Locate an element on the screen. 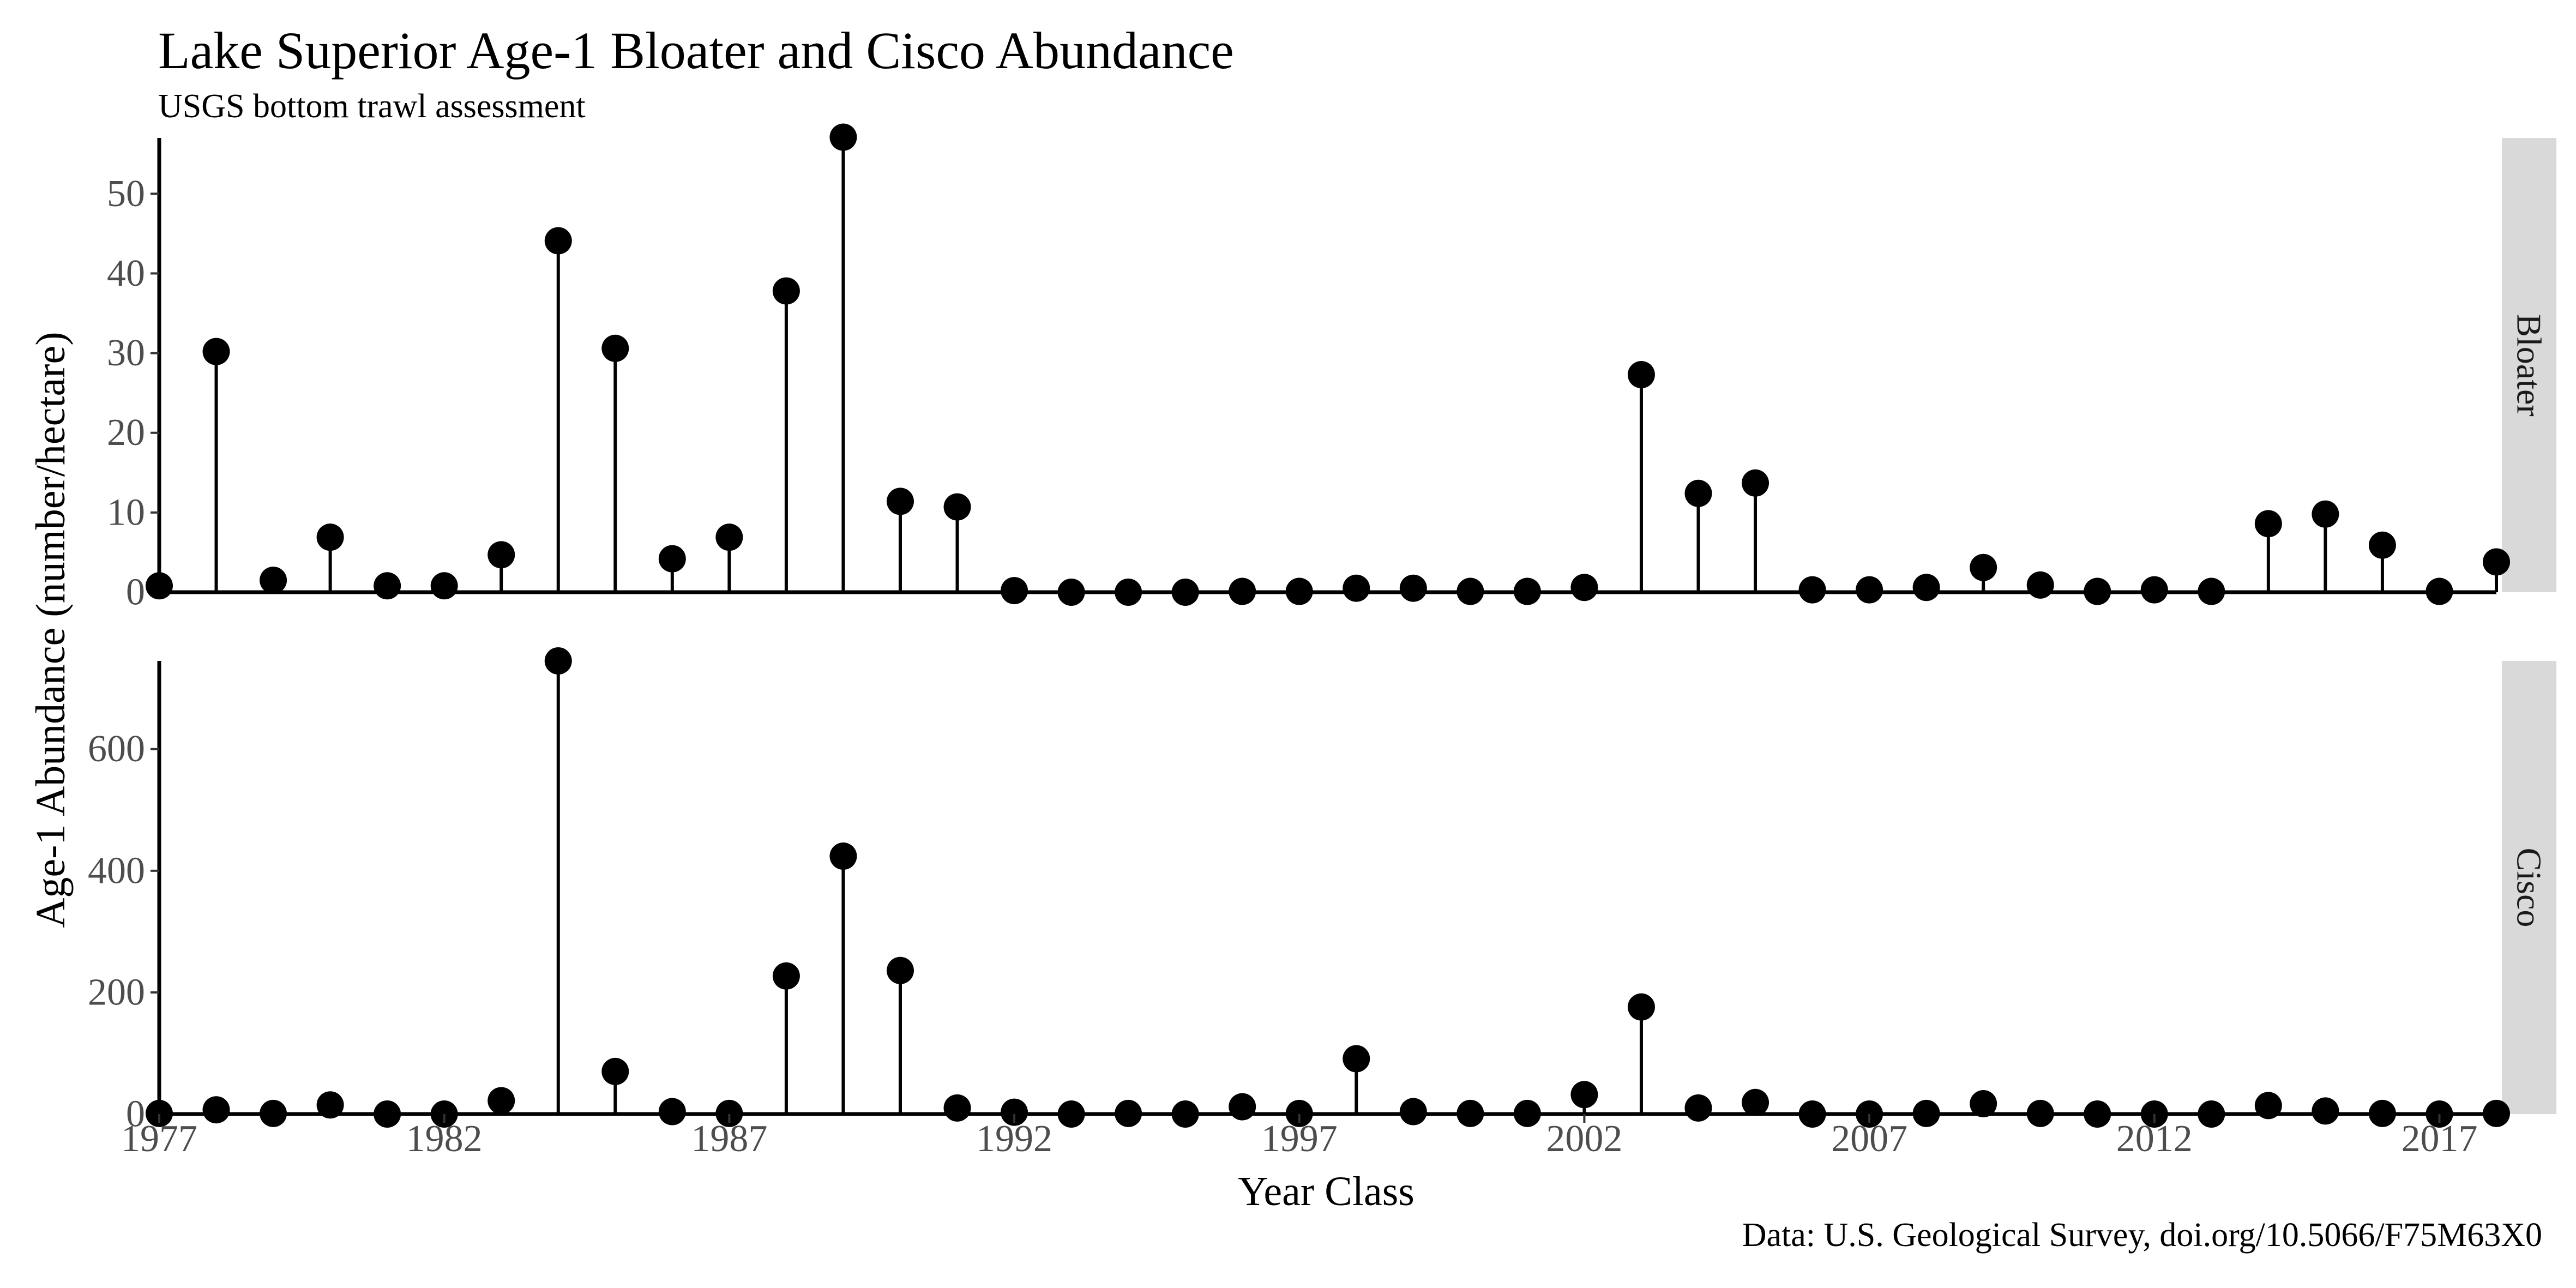  y-axis-title: Age-1 Abundance (number/hectare) is located at coordinates (51, 630).